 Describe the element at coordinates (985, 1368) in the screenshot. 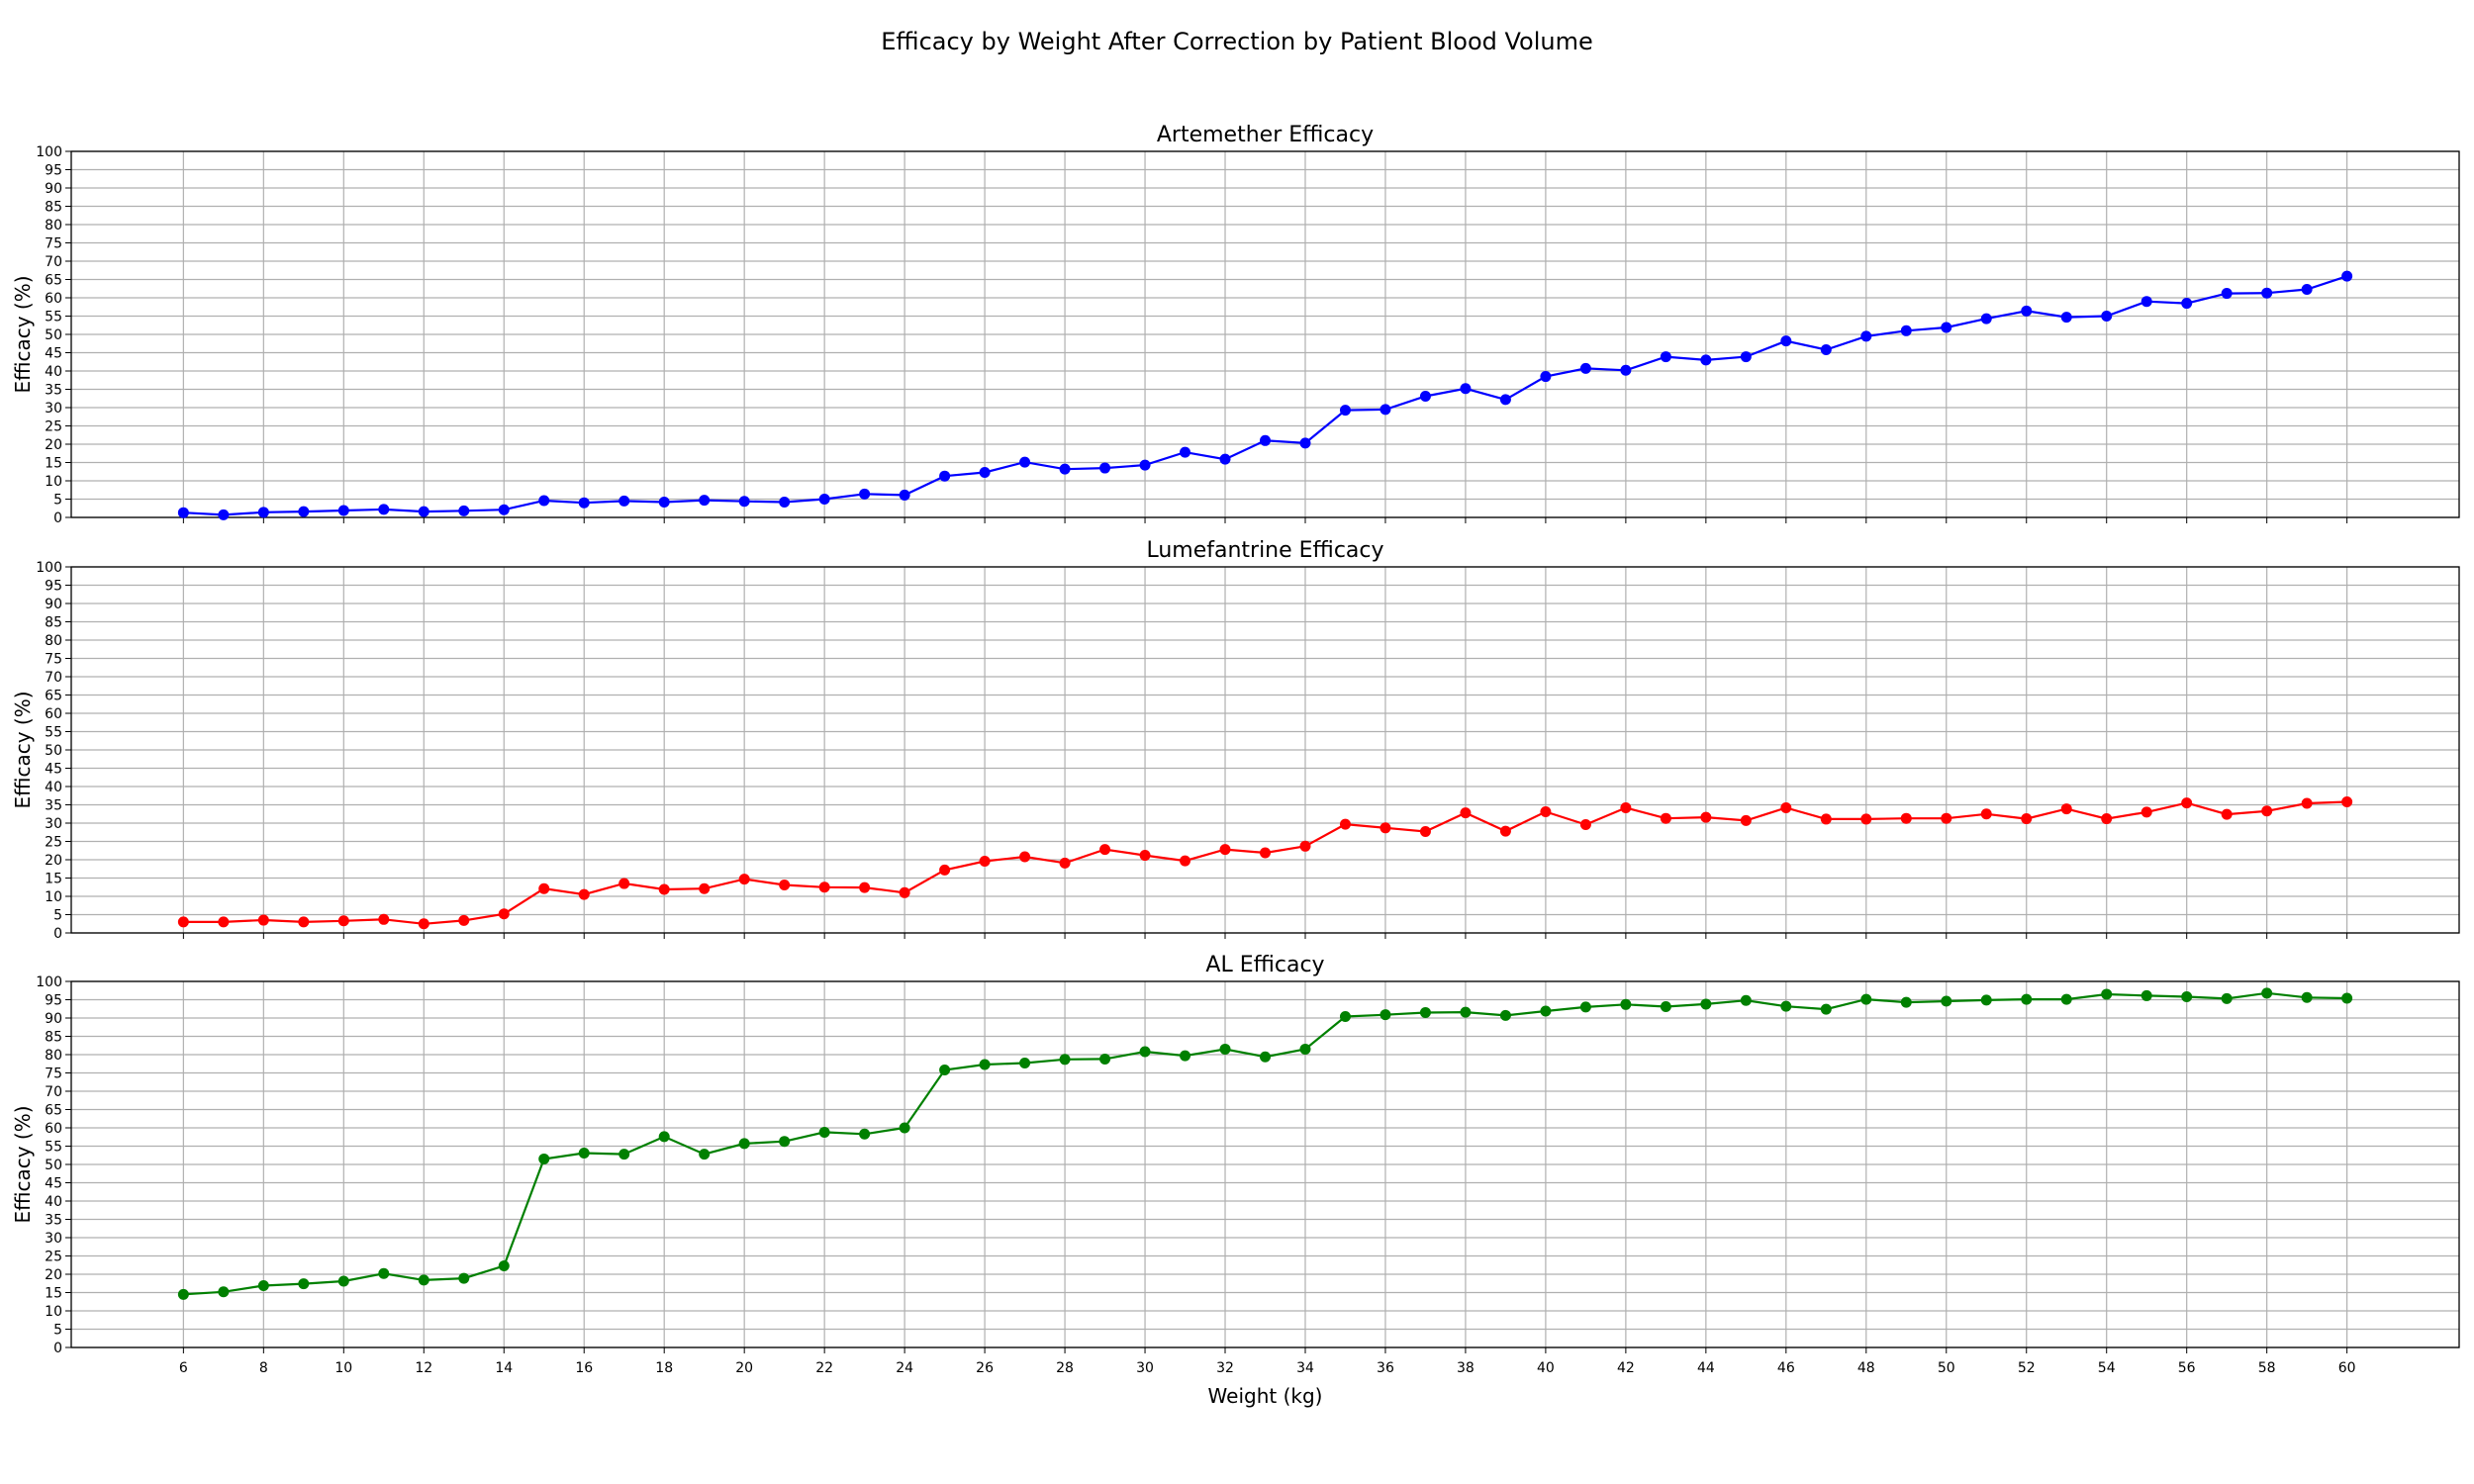

I see `x-tick-label: 26` at that location.